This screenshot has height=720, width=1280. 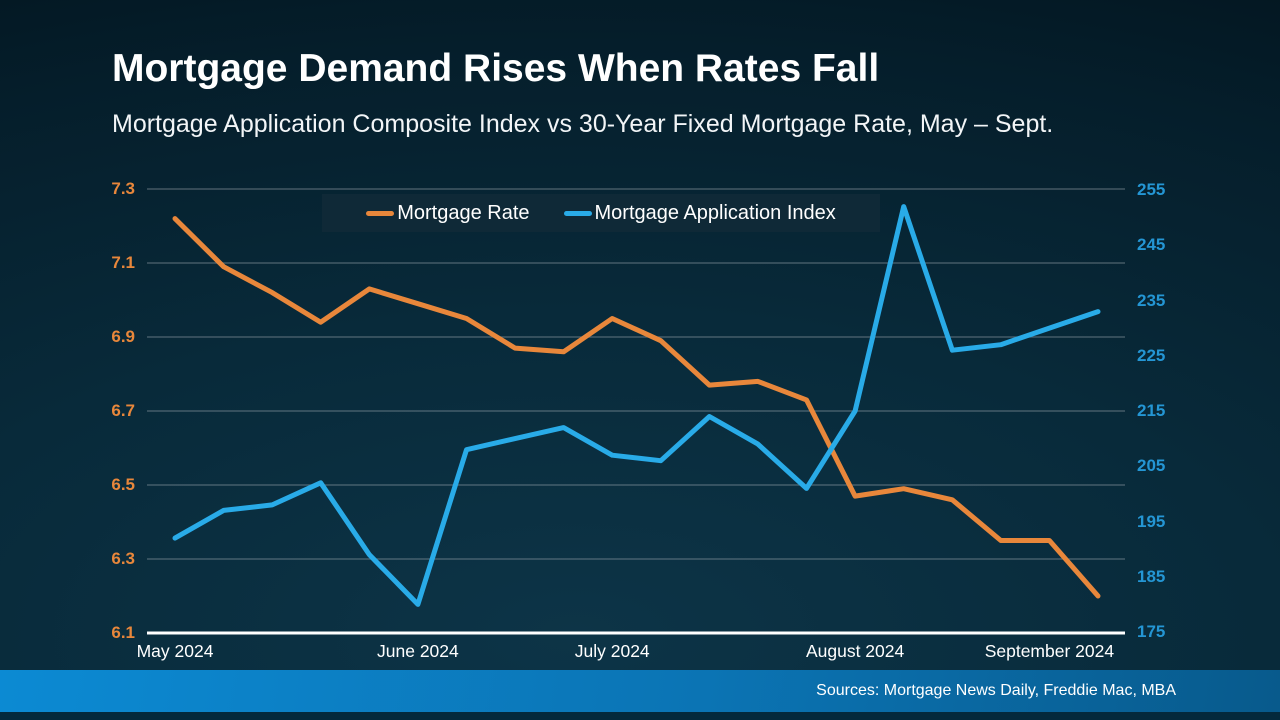 I want to click on legend: Mortgage Rate Mortgage Application Index, so click(x=601, y=213).